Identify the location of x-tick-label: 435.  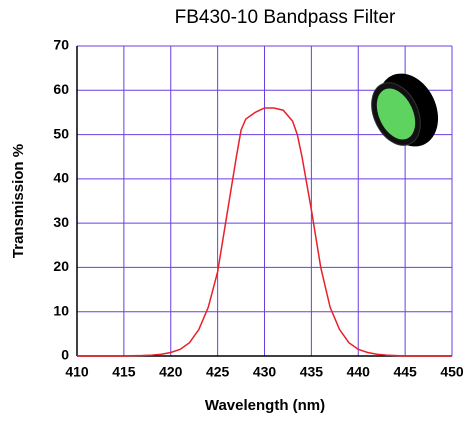
(312, 372).